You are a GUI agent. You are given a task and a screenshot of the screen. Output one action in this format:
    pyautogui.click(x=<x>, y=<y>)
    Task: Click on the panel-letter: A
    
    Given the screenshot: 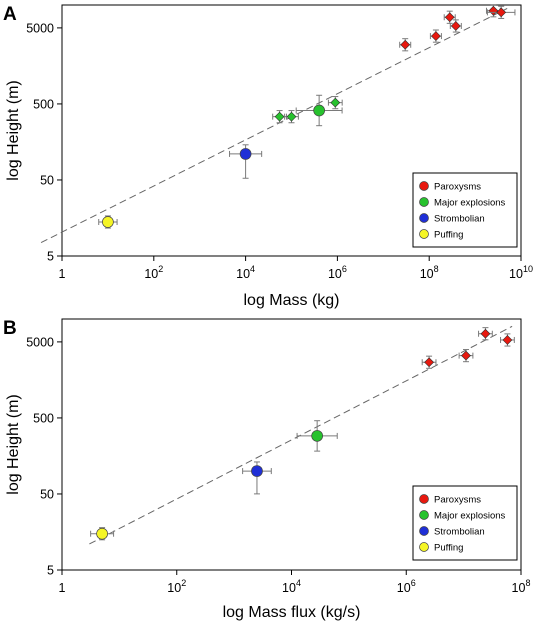 What is the action you would take?
    pyautogui.click(x=10, y=14)
    